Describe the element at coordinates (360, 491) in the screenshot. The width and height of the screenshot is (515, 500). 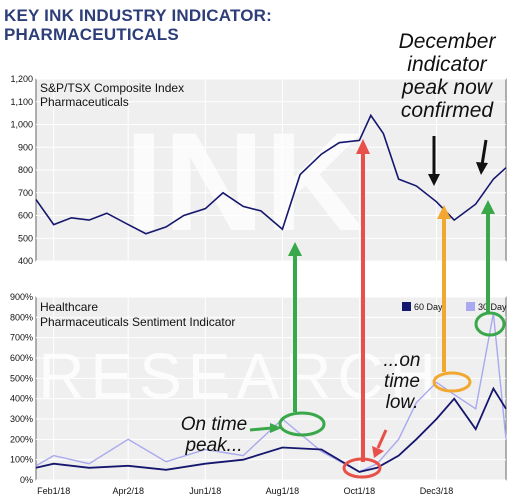
I see `x-tick-label: Oct1/18` at that location.